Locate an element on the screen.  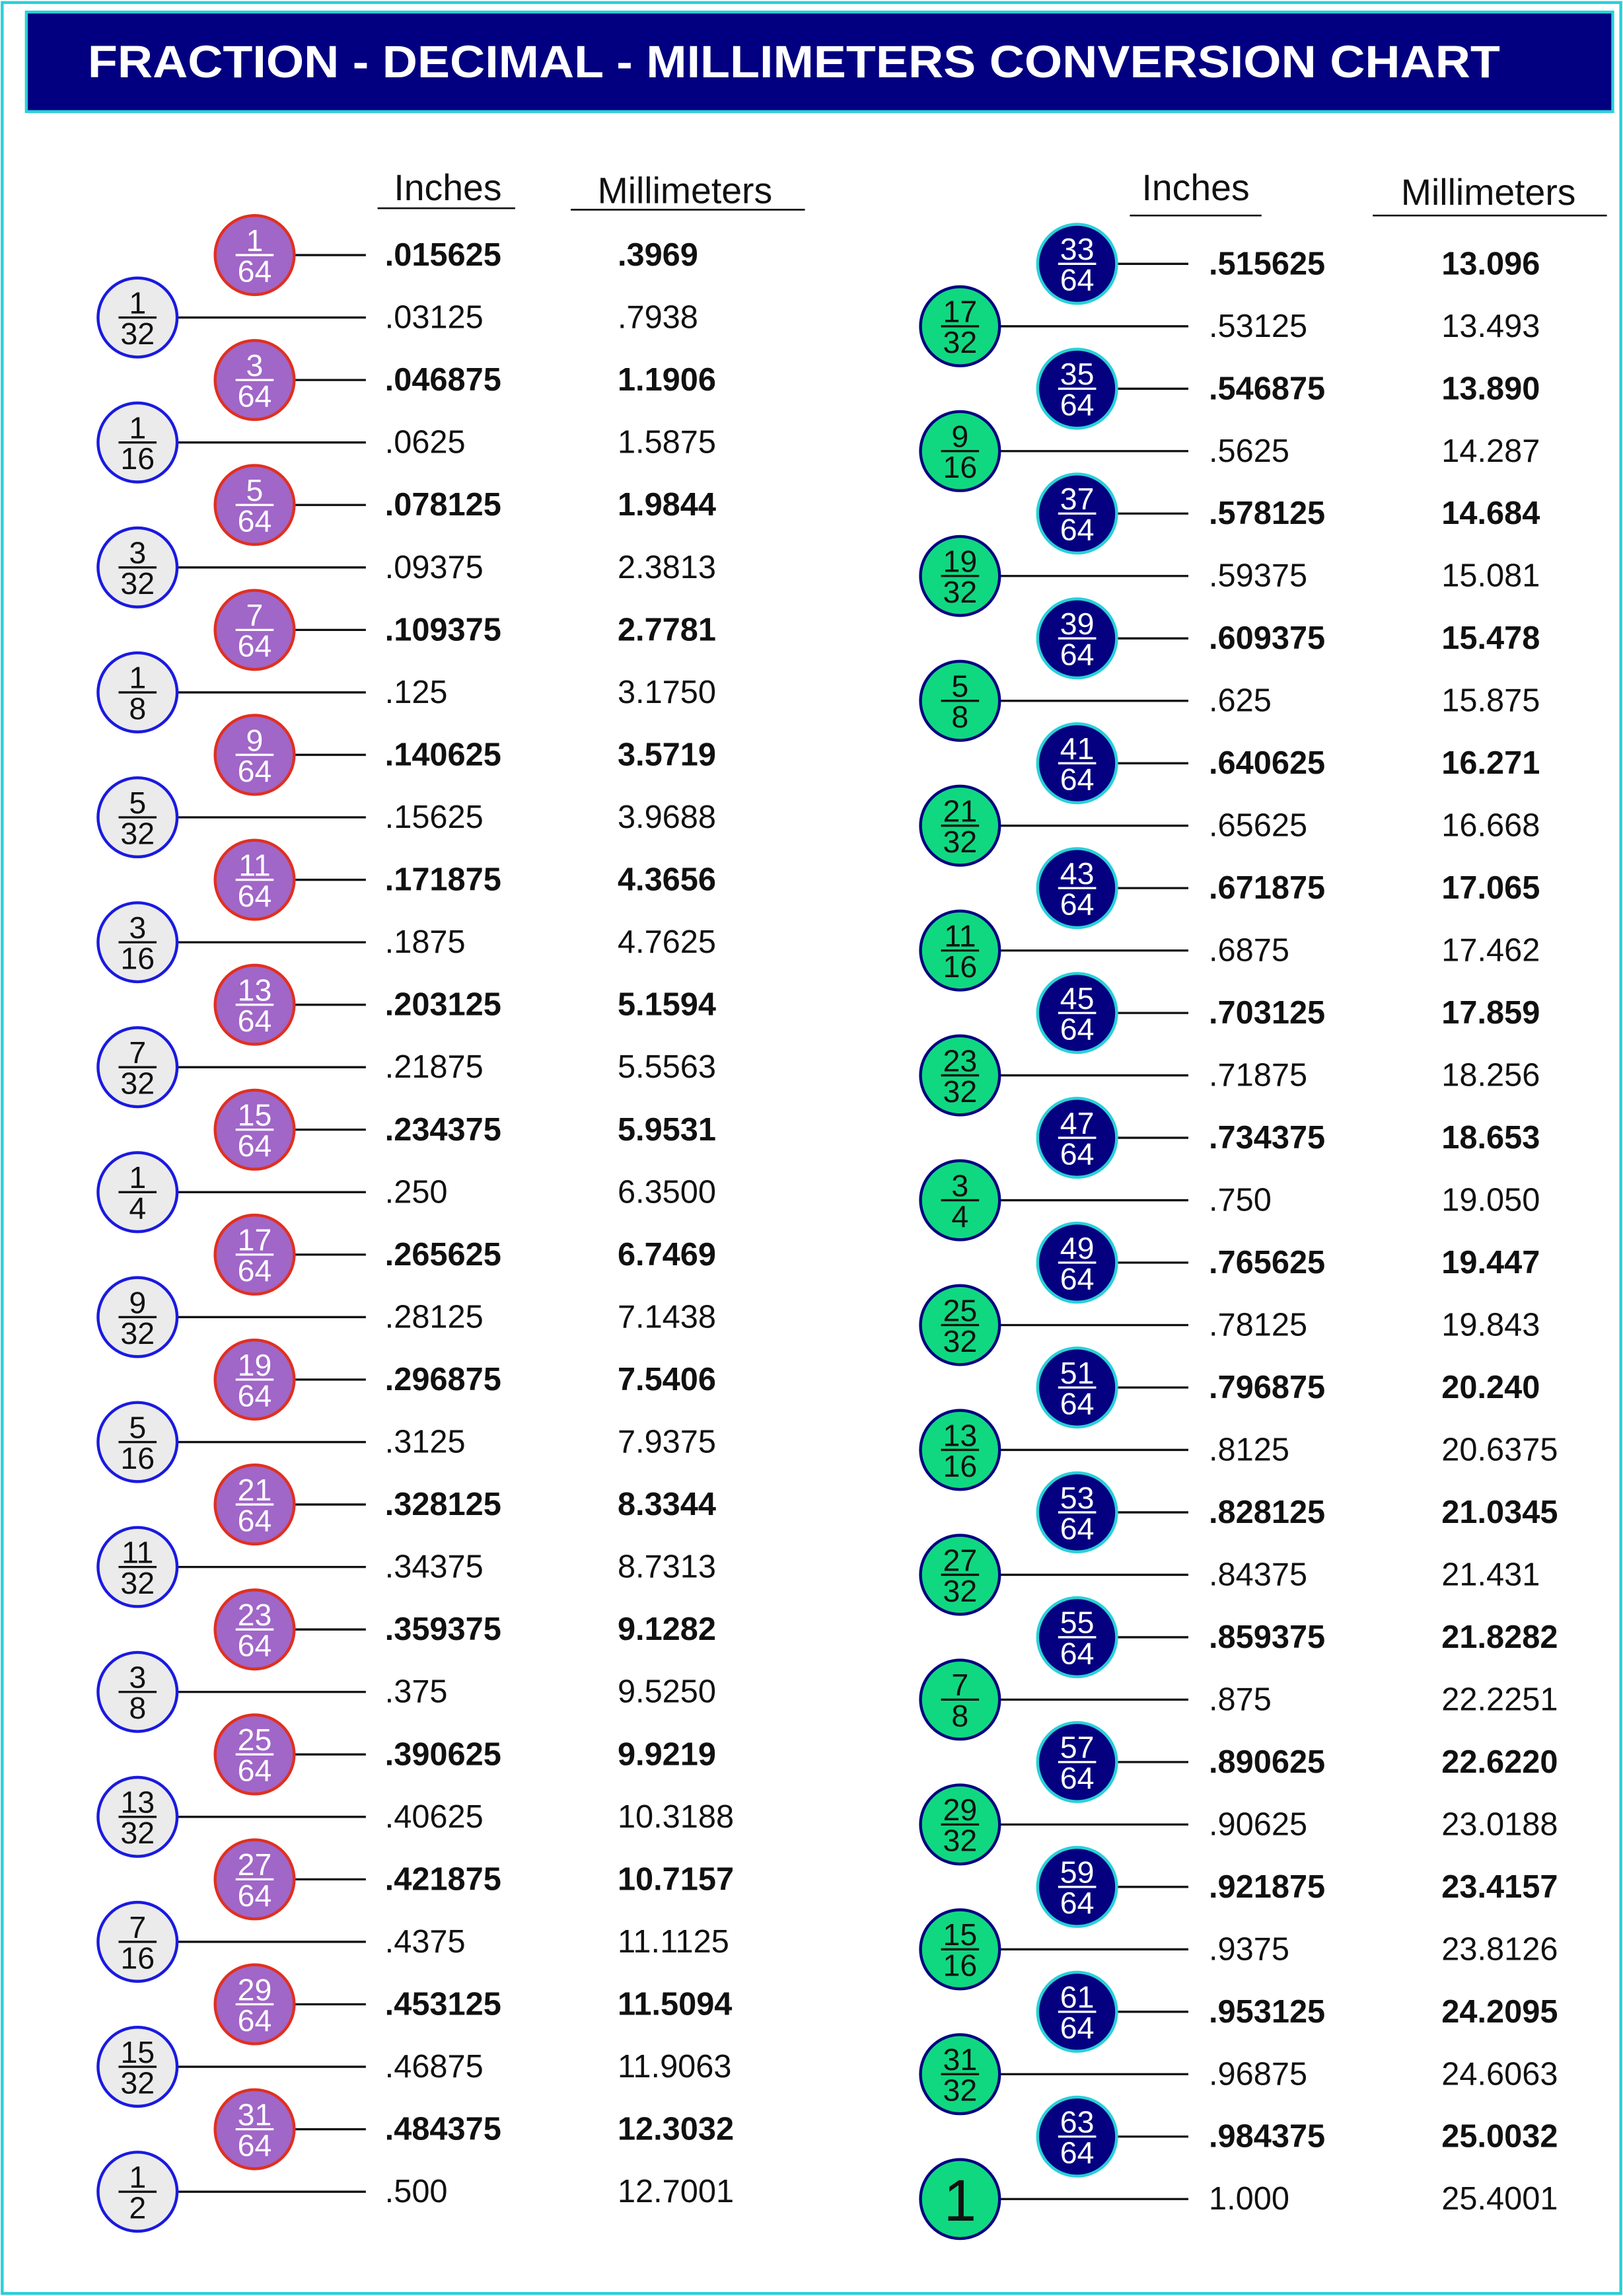
numerator: 11 is located at coordinates (137, 1552).